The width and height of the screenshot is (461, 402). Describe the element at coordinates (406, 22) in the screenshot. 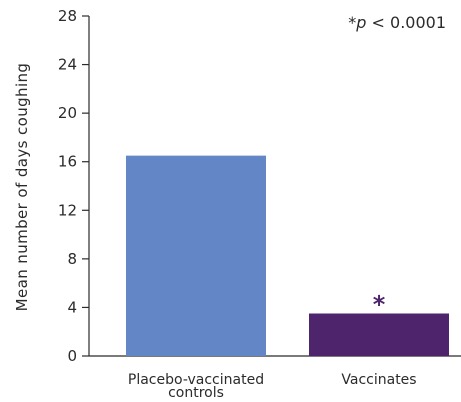

I see `p-value-comparison: < 0.0001` at that location.